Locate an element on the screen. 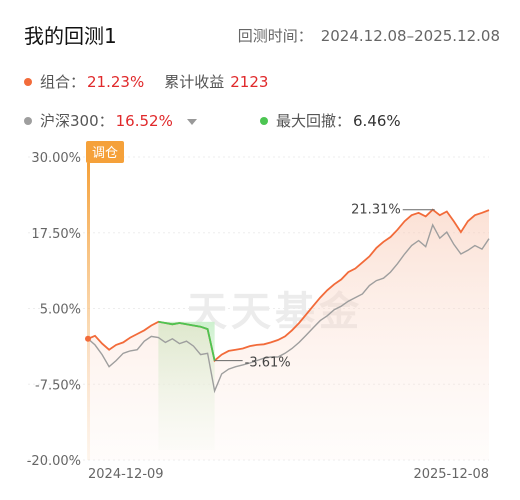 This screenshot has width=520, height=500. y-axis: 30.00% 17.50% 5.00% -7.50% -20.00% is located at coordinates (54, 310).